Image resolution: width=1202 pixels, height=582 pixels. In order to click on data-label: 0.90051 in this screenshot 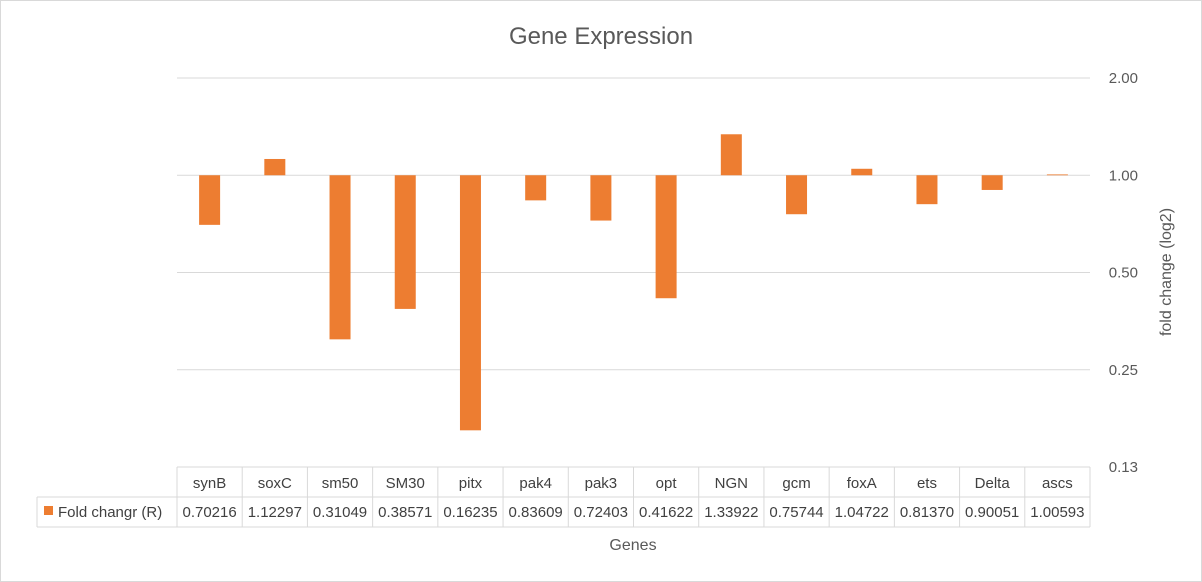, I will do `click(992, 512)`.